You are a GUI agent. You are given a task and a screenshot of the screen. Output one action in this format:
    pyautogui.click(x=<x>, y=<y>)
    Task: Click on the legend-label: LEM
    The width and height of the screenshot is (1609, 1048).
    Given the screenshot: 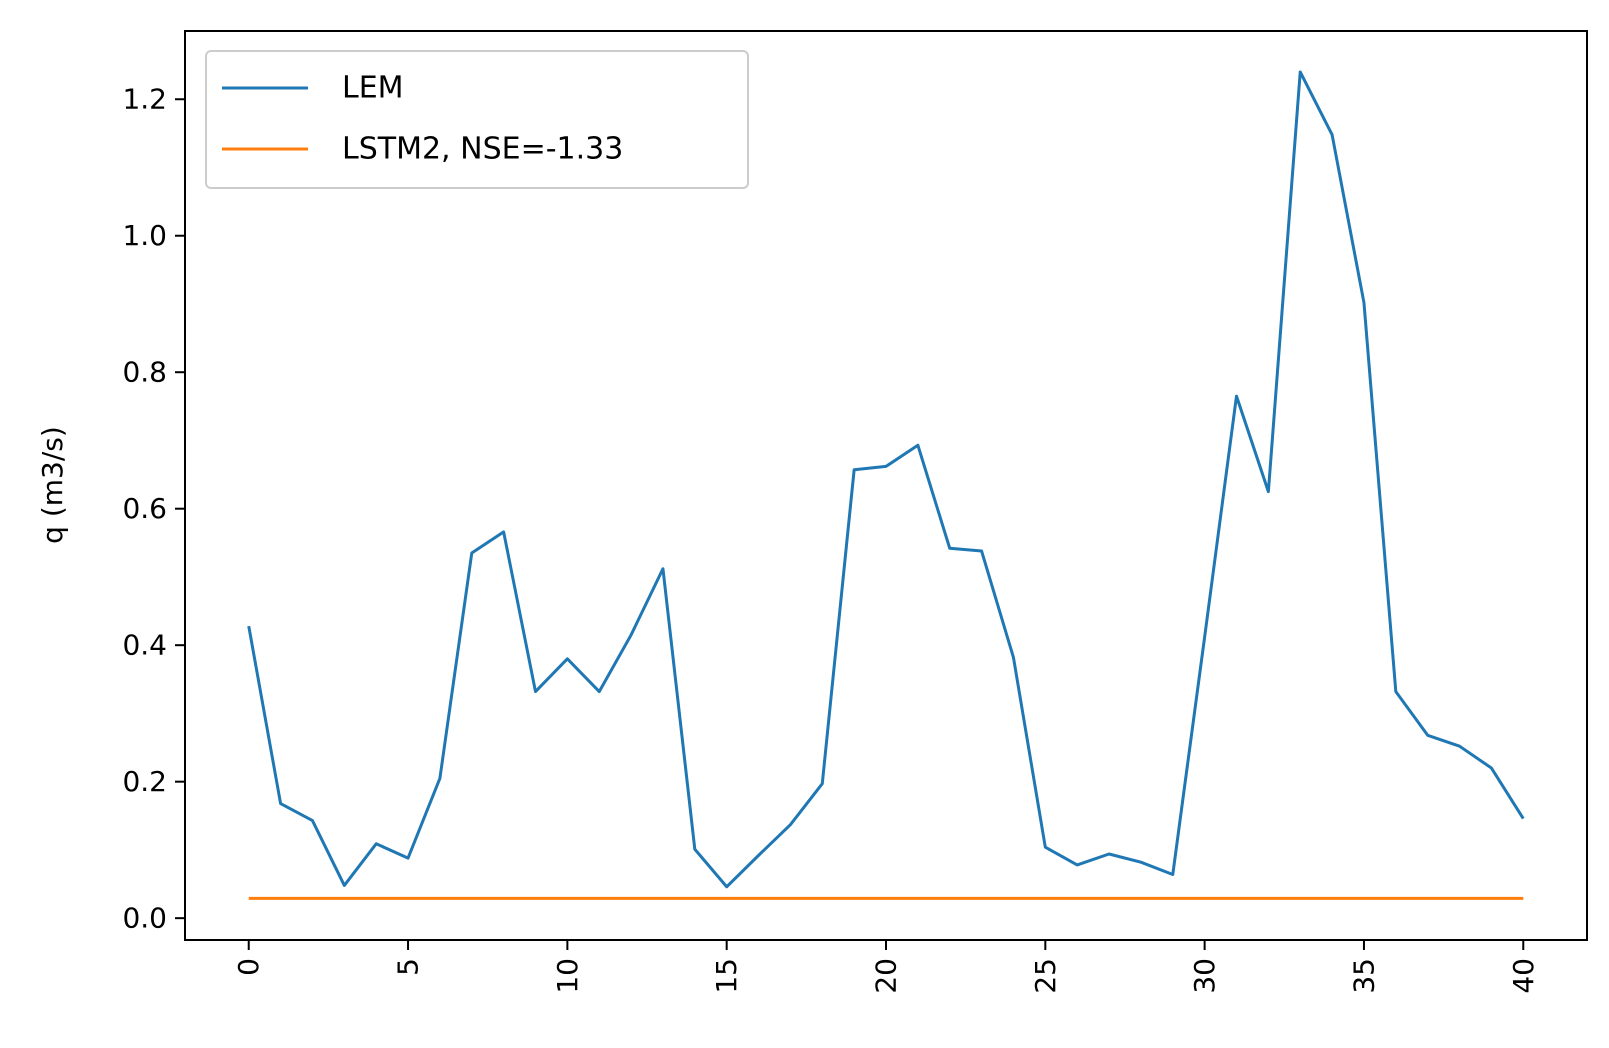 What is the action you would take?
    pyautogui.click(x=373, y=88)
    